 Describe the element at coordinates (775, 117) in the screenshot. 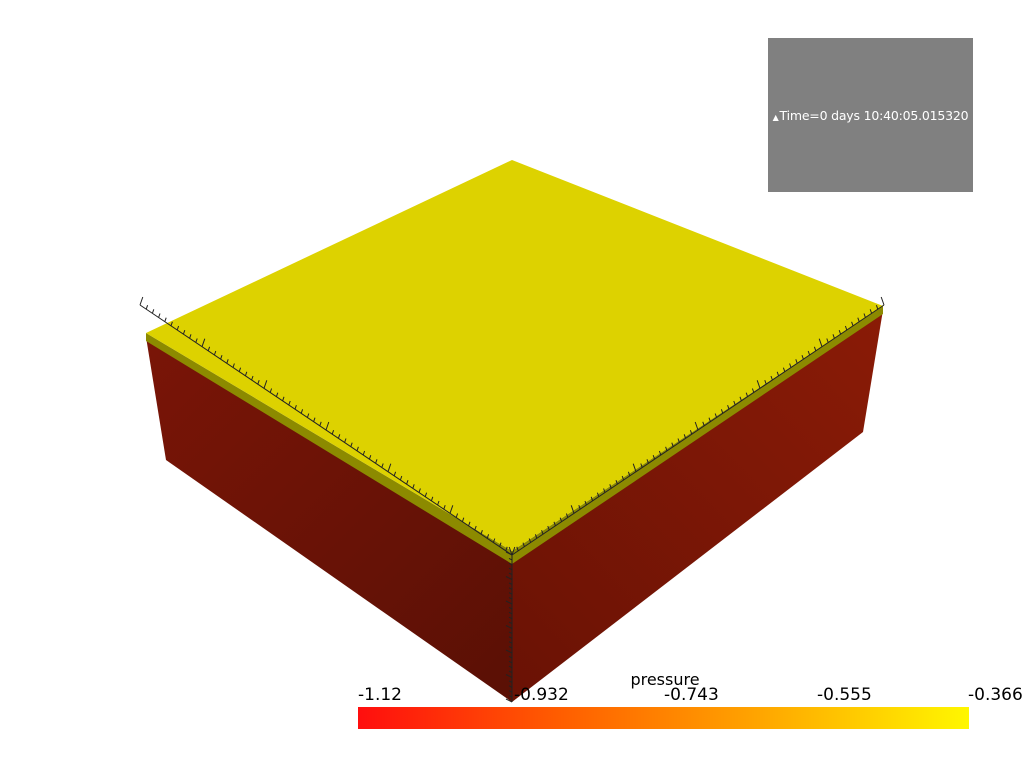

I see `triangle-icon: ▲` at that location.